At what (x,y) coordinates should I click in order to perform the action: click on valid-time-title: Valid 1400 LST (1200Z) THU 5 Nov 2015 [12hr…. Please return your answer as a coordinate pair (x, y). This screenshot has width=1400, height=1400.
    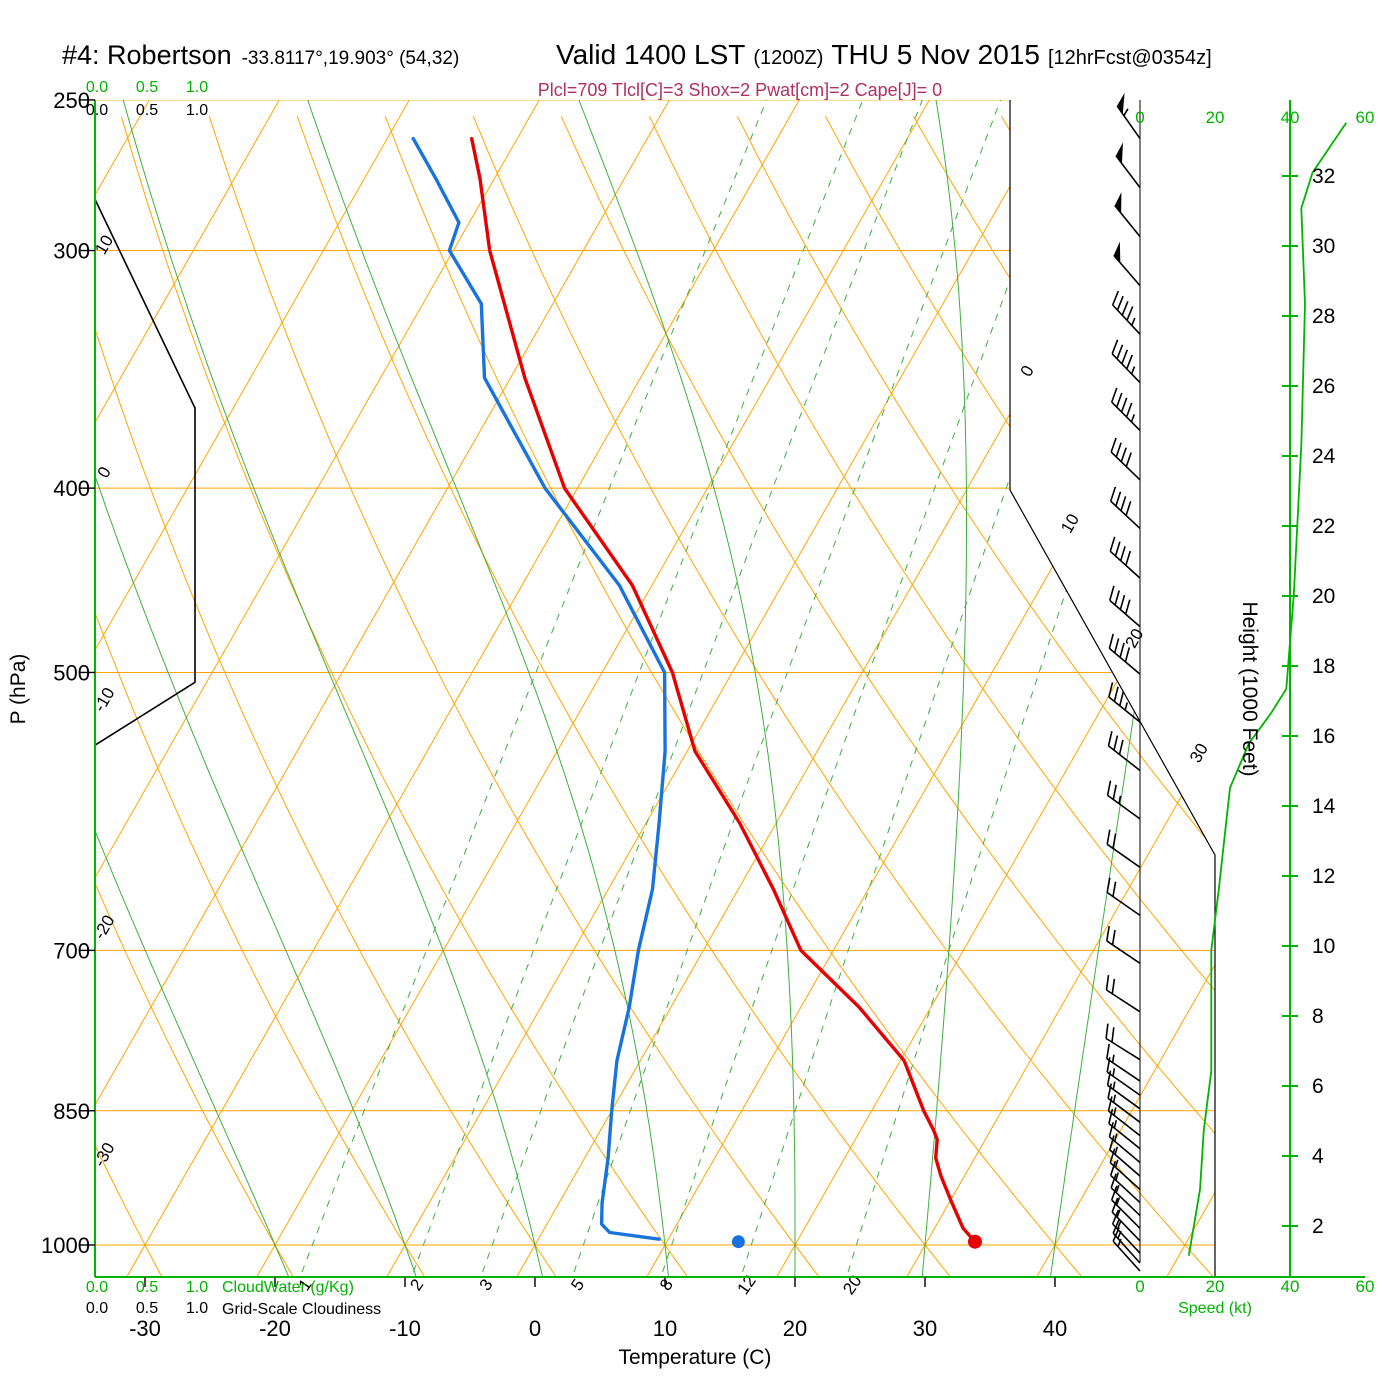
    Looking at the image, I should click on (888, 55).